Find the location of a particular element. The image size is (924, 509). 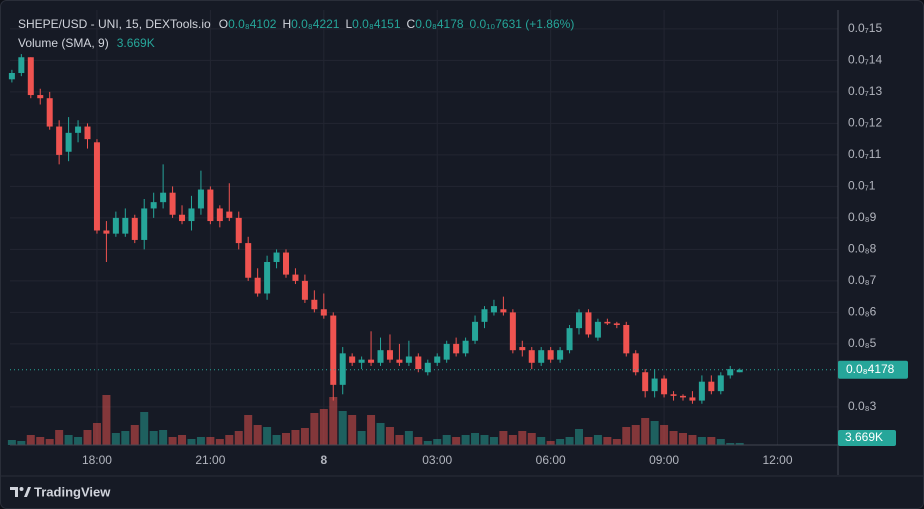

ohlc-key: H is located at coordinates (286, 24).